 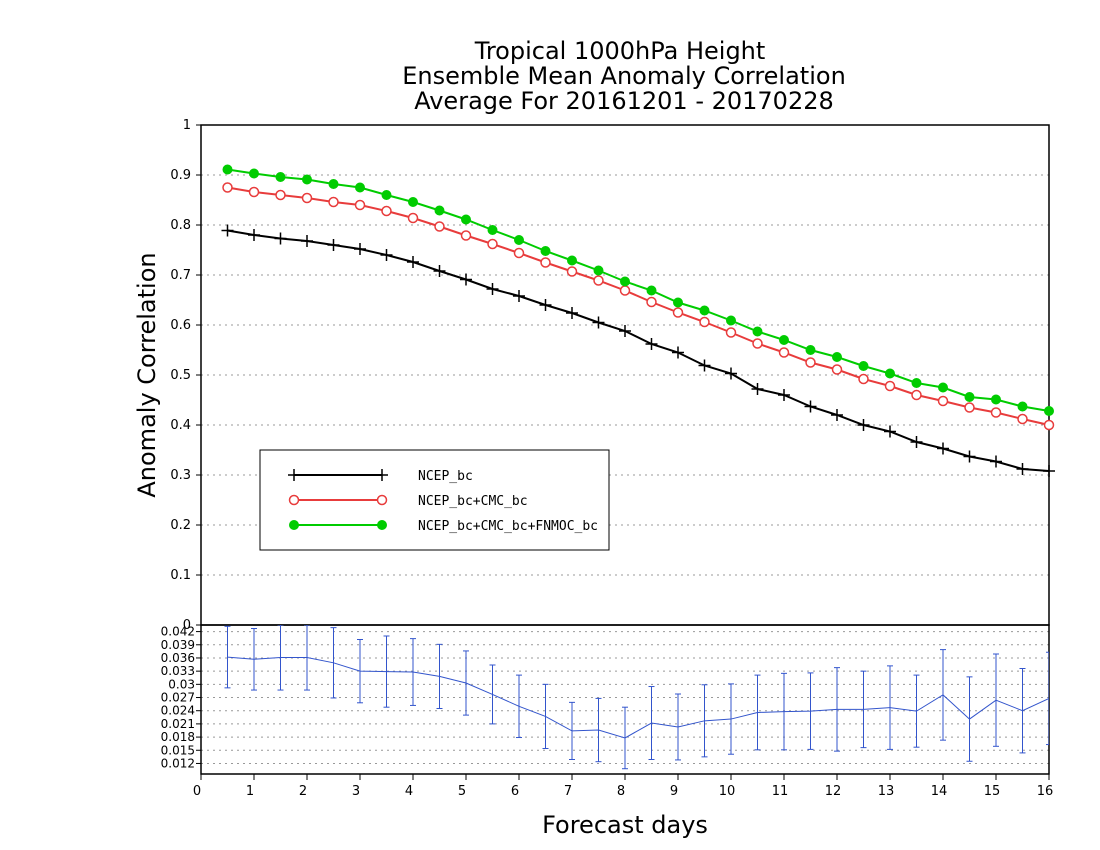 What do you see at coordinates (178, 645) in the screenshot?
I see `y-tick-label: 0.039` at bounding box center [178, 645].